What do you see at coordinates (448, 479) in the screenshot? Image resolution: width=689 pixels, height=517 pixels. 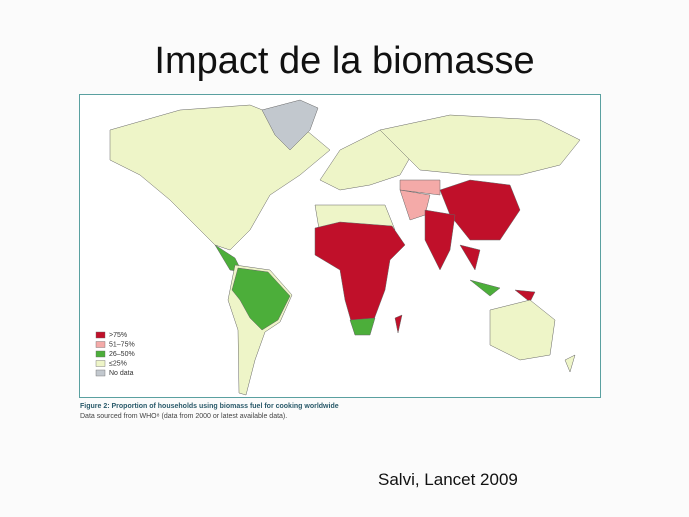 I see `citation: Salvi, Lancet 2009` at bounding box center [448, 479].